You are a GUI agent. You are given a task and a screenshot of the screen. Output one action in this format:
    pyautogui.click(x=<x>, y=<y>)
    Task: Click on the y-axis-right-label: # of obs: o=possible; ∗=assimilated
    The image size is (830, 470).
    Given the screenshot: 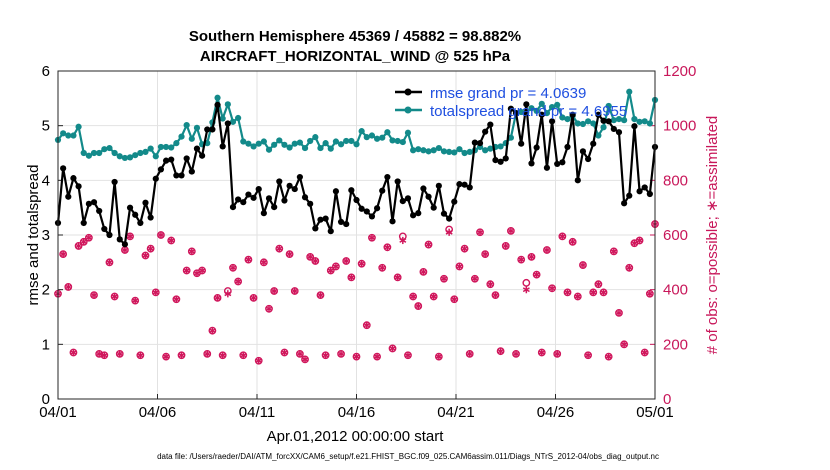 What is the action you would take?
    pyautogui.click(x=712, y=235)
    